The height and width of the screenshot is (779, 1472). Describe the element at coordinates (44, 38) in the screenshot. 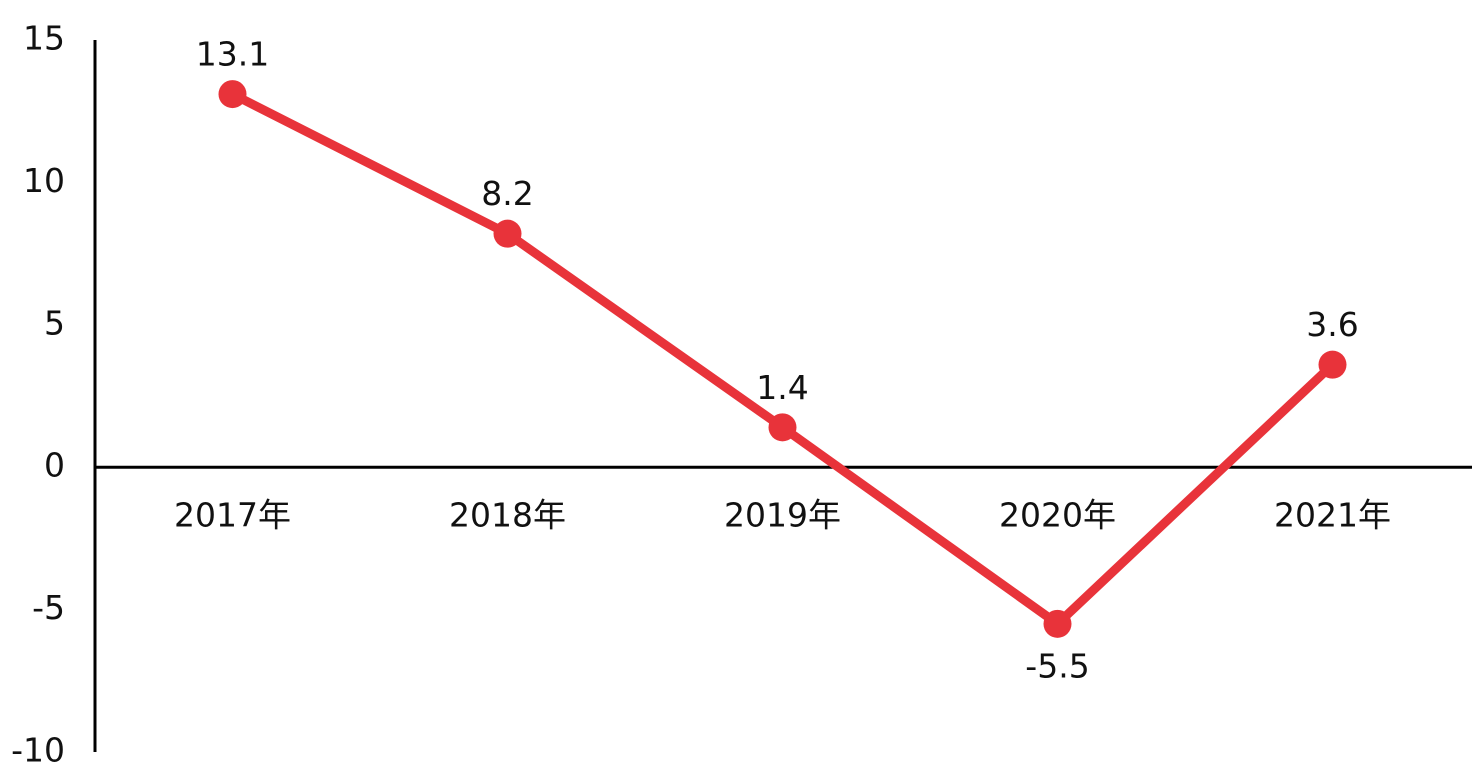

I see `y-tick-label: 15` at that location.